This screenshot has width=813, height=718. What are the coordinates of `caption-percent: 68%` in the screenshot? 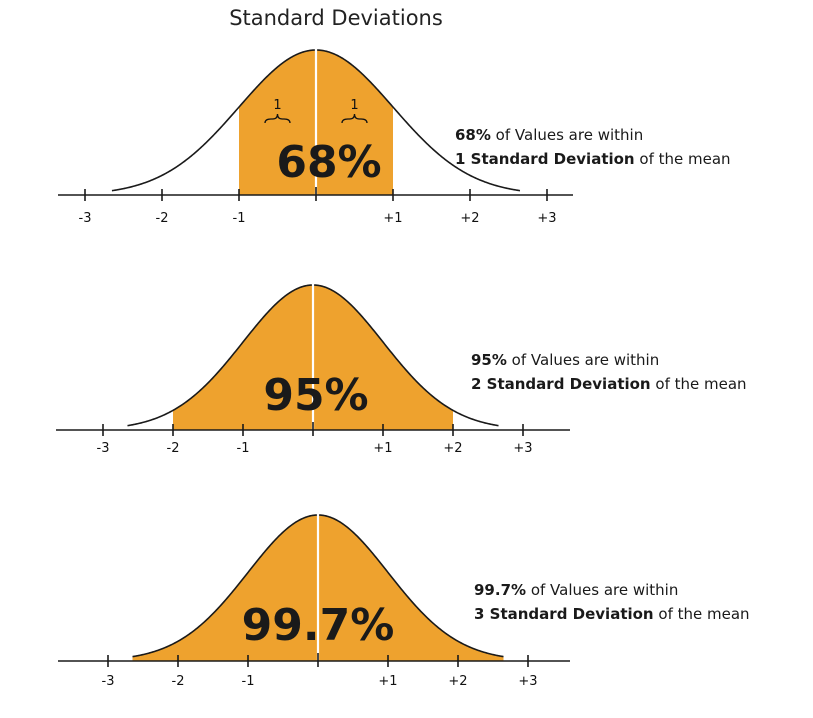 It's located at (473, 135).